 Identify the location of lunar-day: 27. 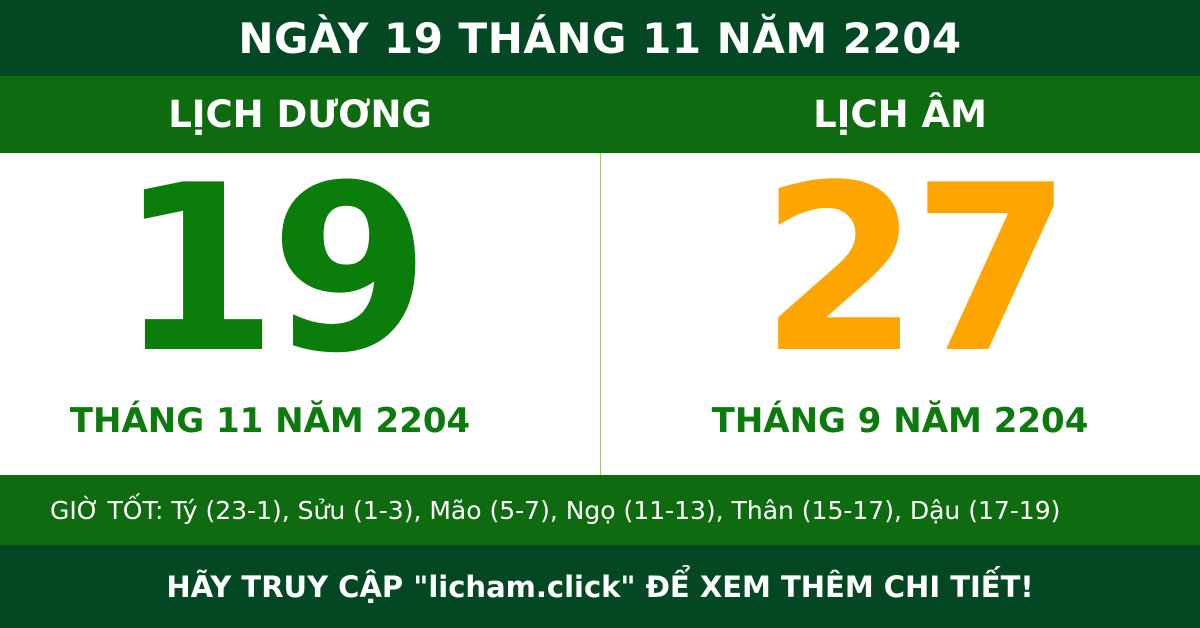
(915, 270).